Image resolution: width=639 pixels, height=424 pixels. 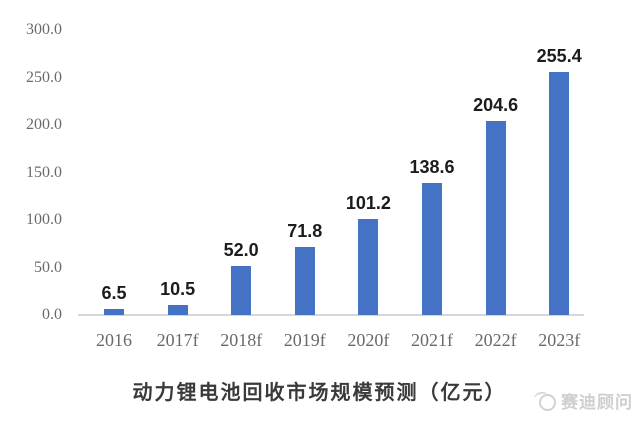 I want to click on bar-value-label: 6.5, so click(x=114, y=292).